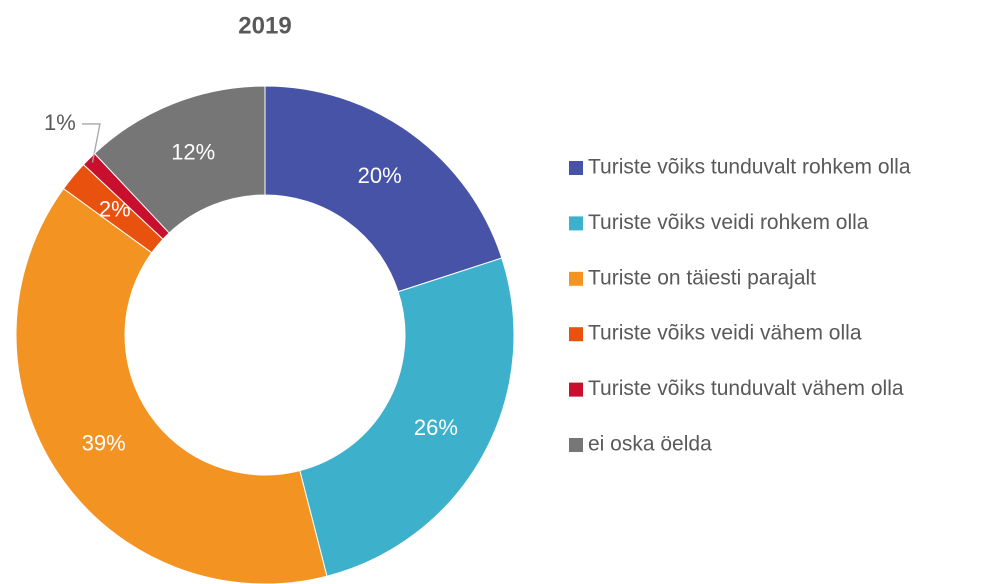  What do you see at coordinates (436, 427) in the screenshot?
I see `data-label: 26%` at bounding box center [436, 427].